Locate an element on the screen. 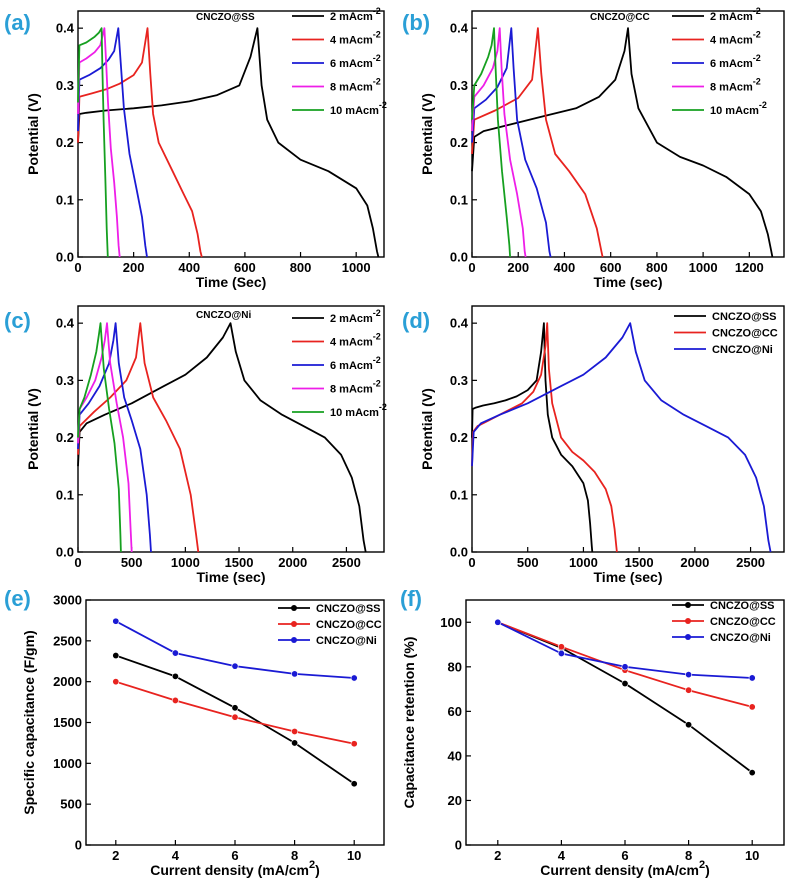  y-tick-label: 40 is located at coordinates (455, 755).